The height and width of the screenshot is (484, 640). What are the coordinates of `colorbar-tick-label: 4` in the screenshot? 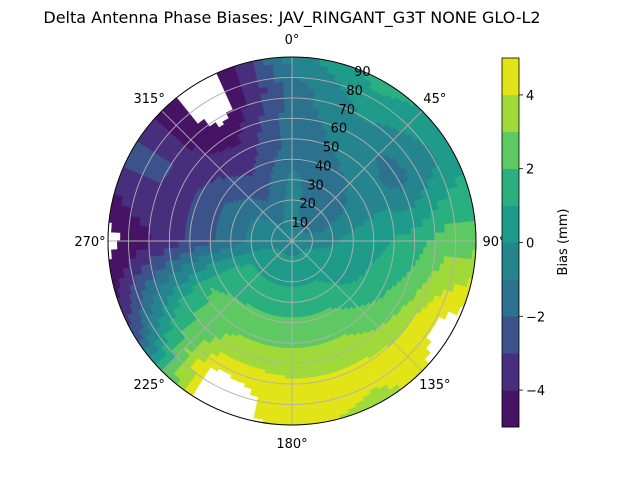 It's located at (530, 96).